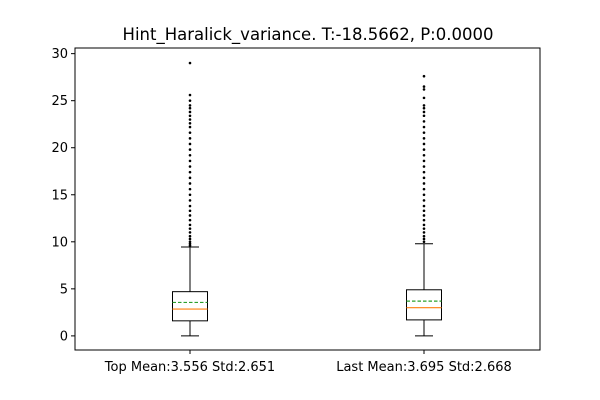 The width and height of the screenshot is (600, 400). I want to click on y-tick-label: 20, so click(59, 148).